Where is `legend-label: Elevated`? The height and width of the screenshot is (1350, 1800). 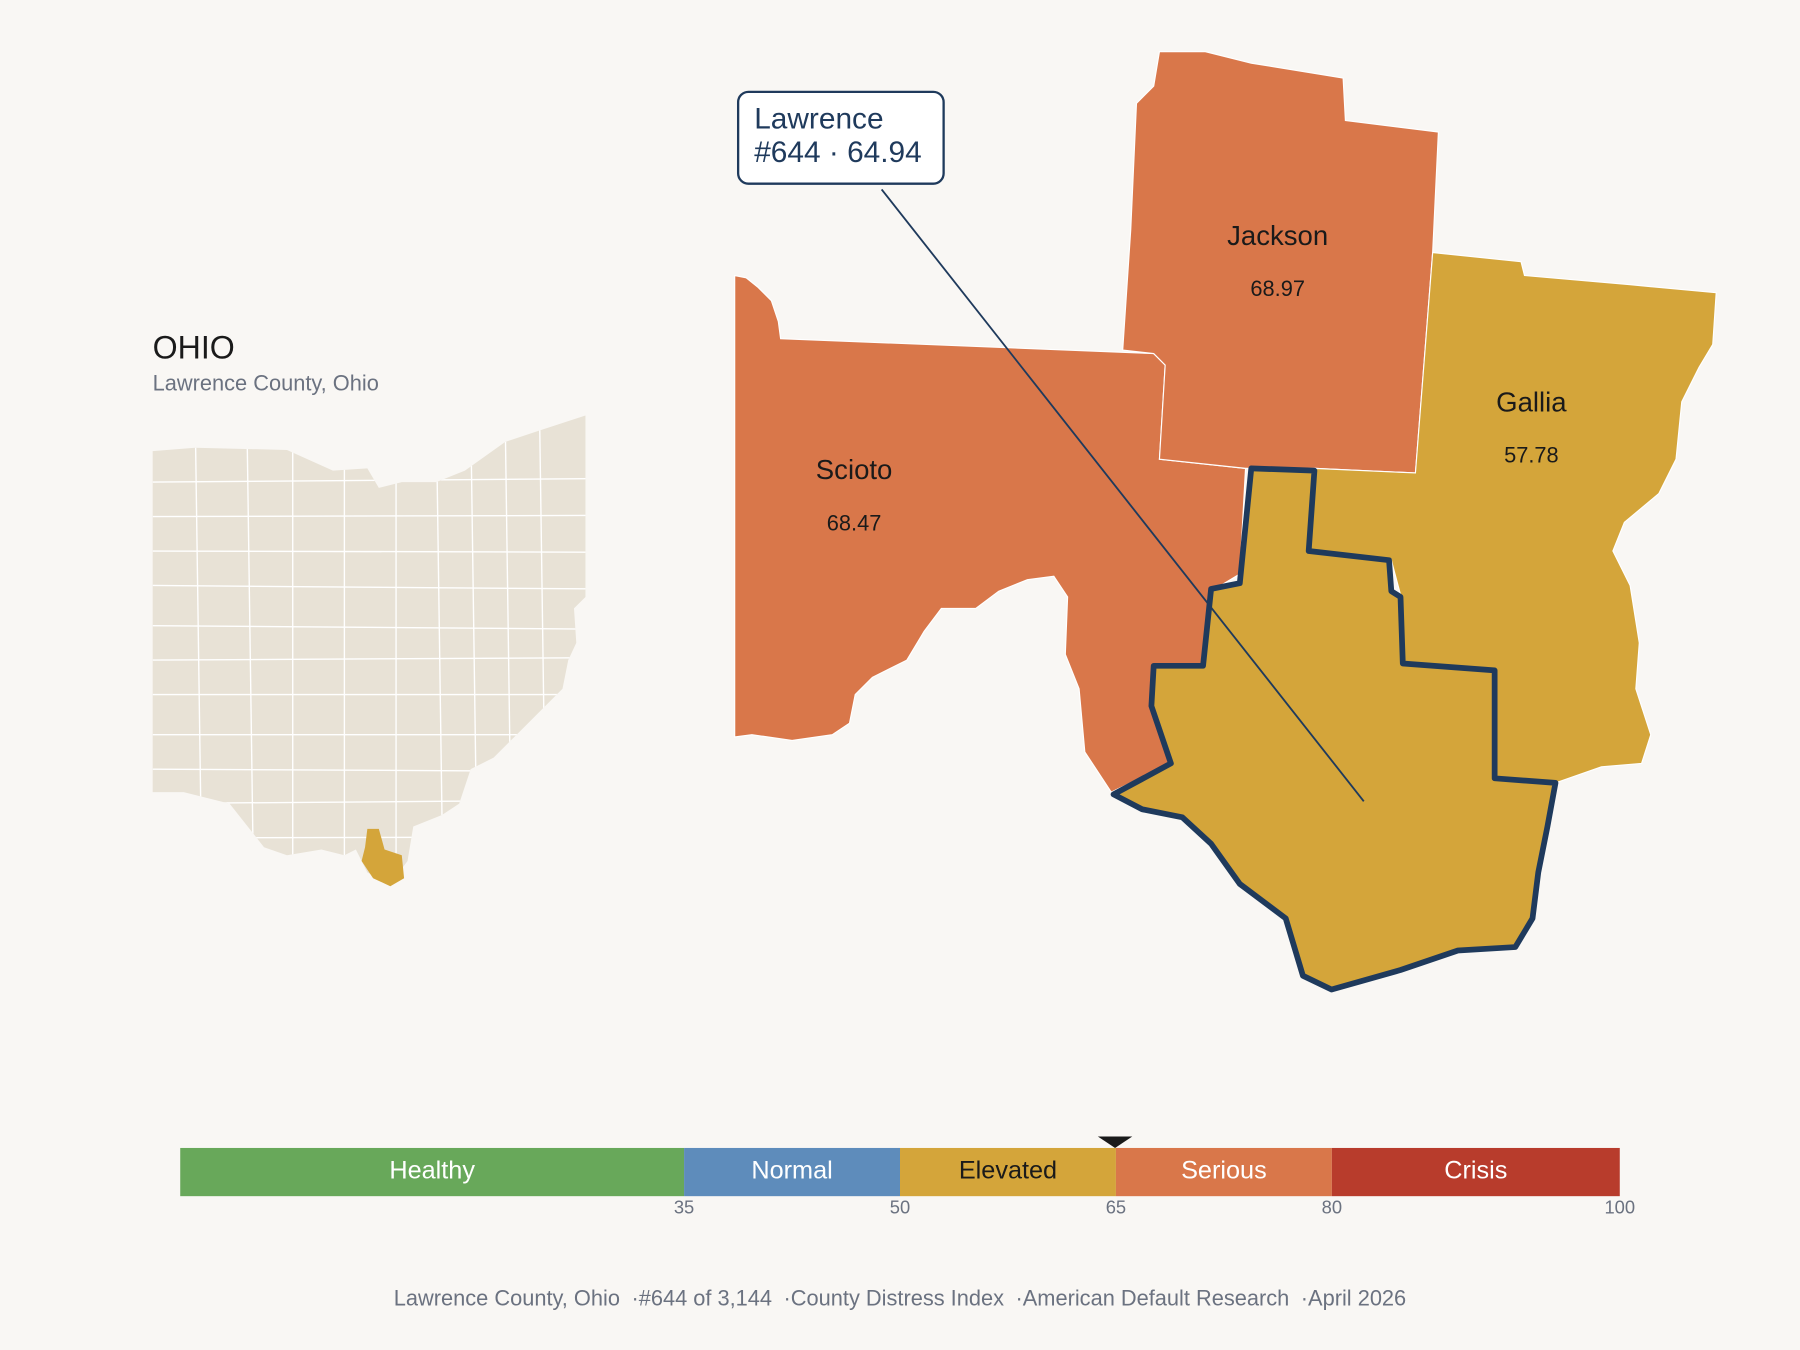 legend-label: Elevated is located at coordinates (1008, 1171).